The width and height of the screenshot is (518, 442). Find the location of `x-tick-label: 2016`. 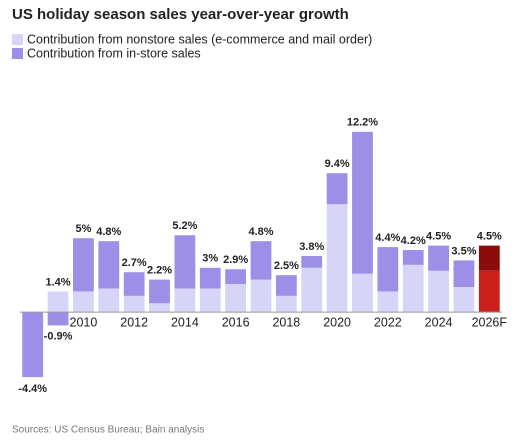

x-tick-label: 2016 is located at coordinates (236, 322).